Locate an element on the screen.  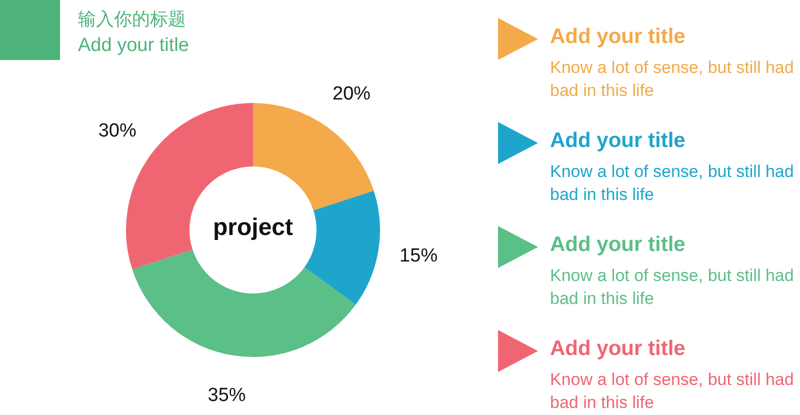
text: project is located at coordinates (253, 228).